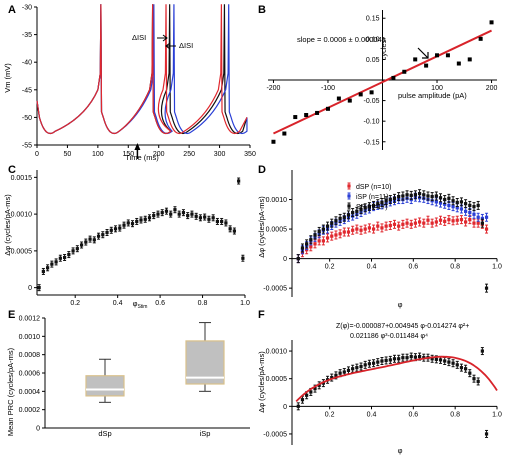 The width and height of the screenshot is (507, 462). I want to click on panel-f-fit-curve, so click(396, 379).